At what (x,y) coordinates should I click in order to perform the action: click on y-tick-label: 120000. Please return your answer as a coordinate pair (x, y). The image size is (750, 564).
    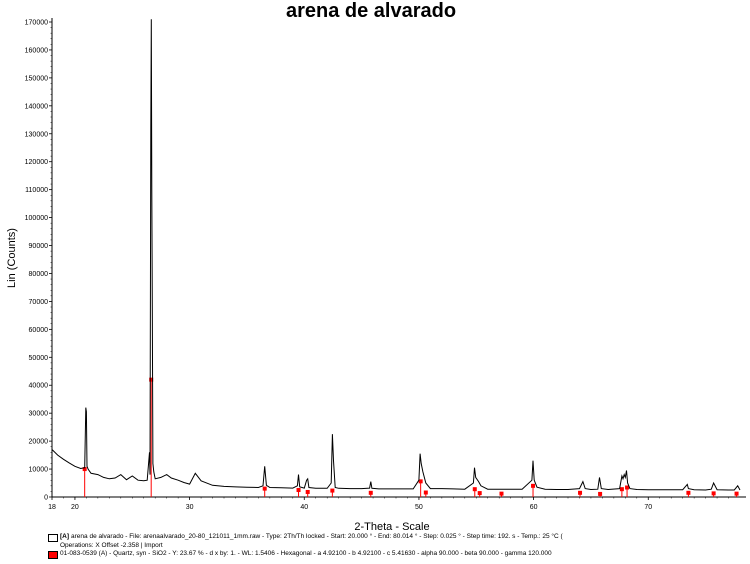
    Looking at the image, I should click on (36, 162).